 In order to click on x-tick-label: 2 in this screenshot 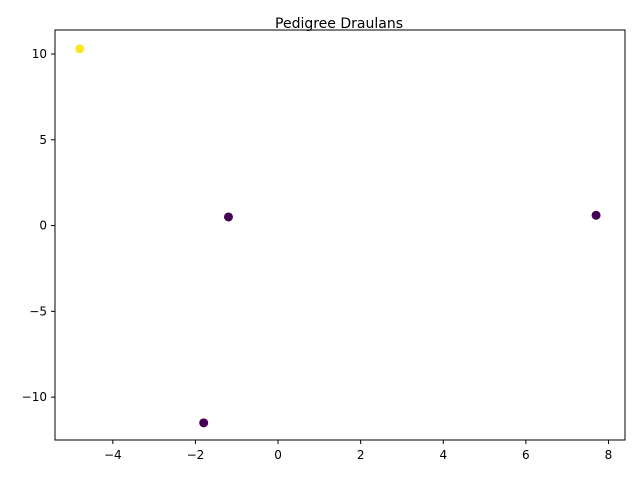, I will do `click(361, 455)`.